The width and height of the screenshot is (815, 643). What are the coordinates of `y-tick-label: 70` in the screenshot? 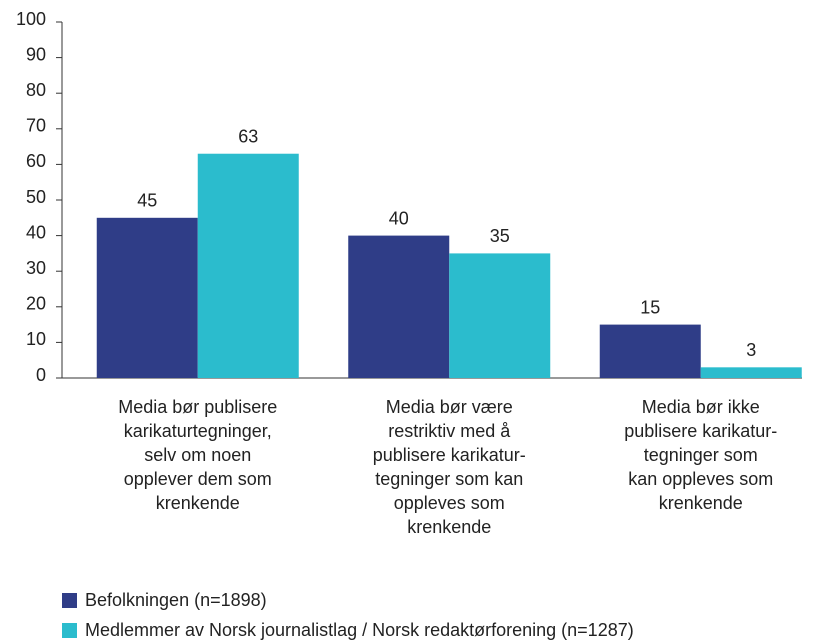 It's located at (36, 126).